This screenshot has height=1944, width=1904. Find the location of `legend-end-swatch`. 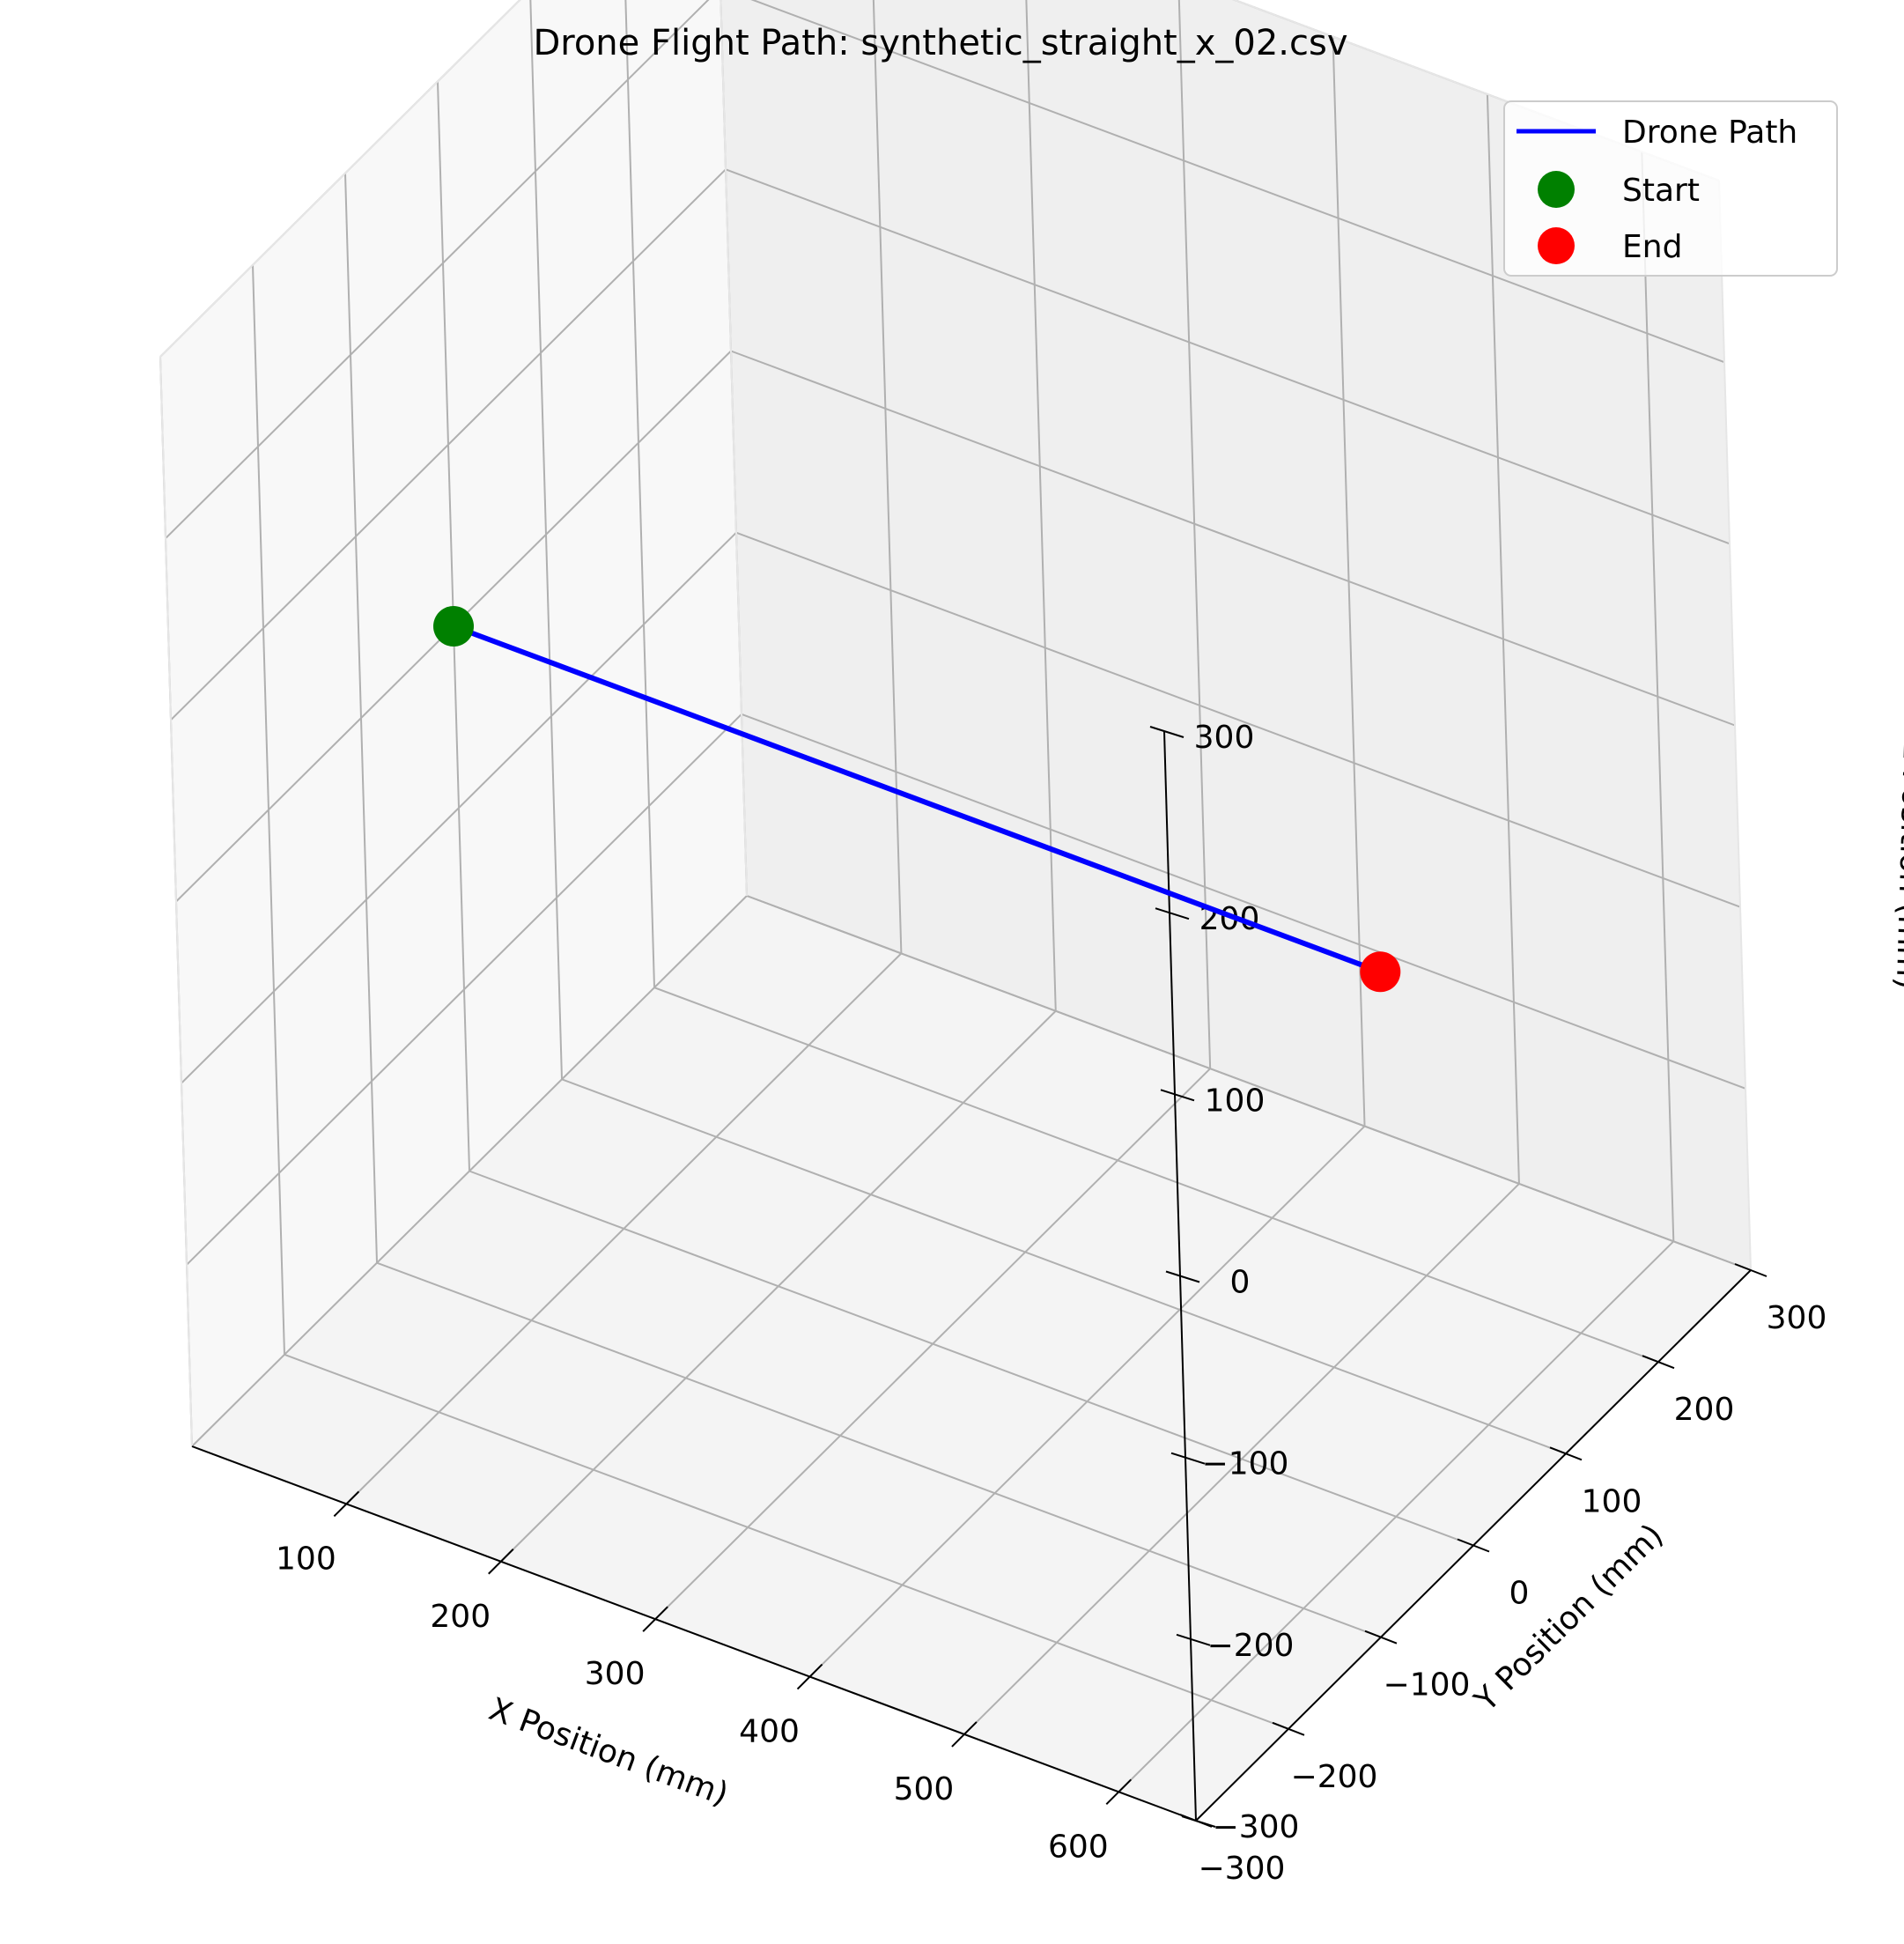

legend-end-swatch is located at coordinates (1556, 245).